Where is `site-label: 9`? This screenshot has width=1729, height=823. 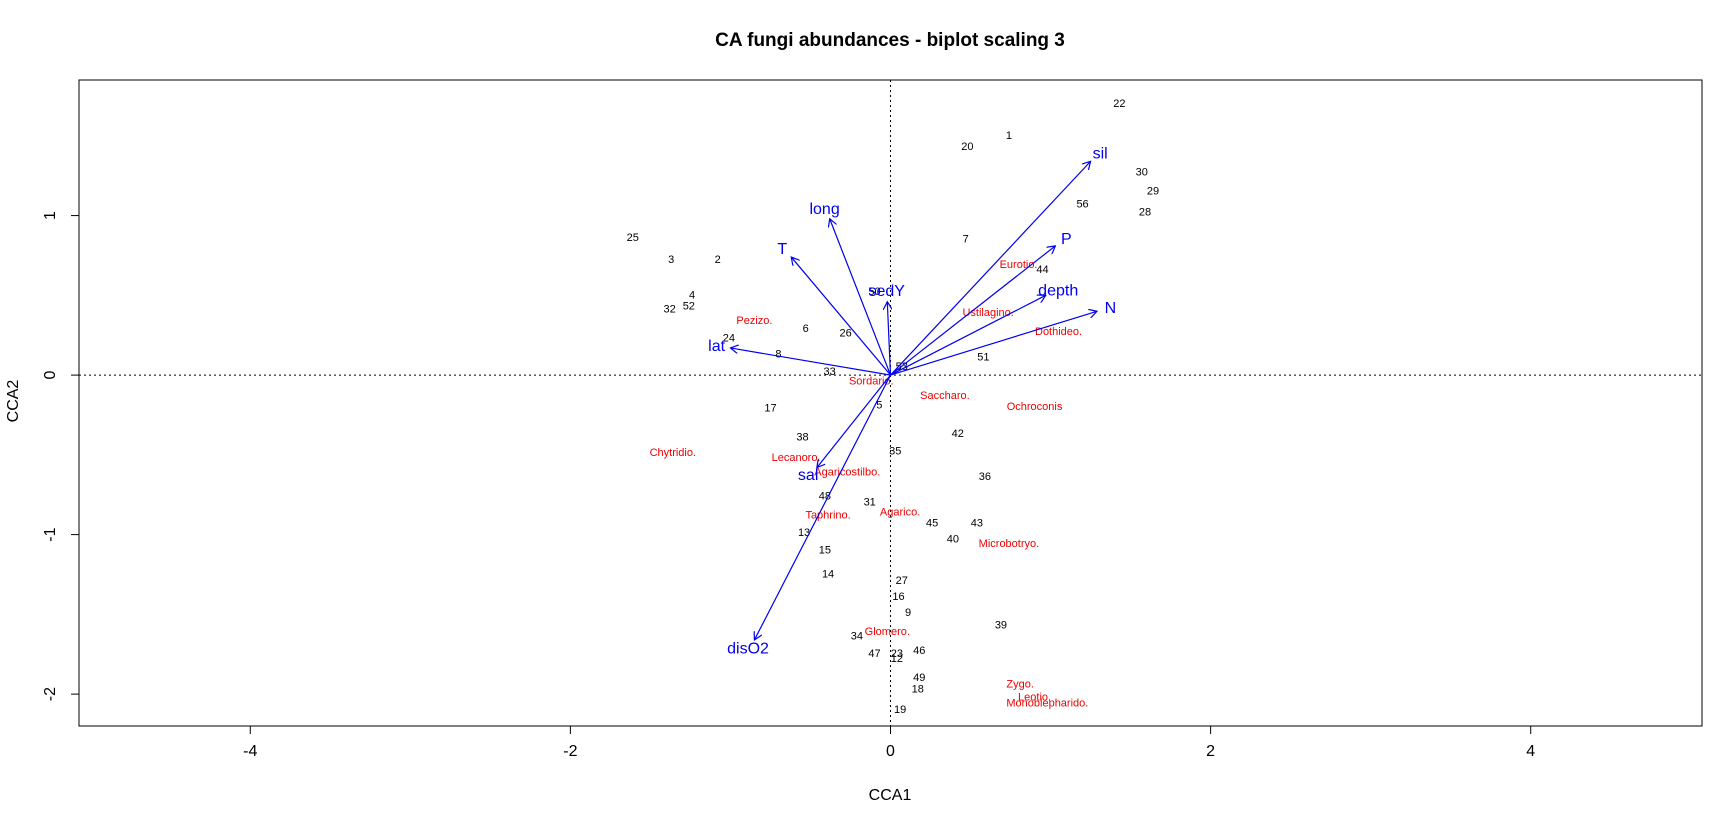 site-label: 9 is located at coordinates (908, 613).